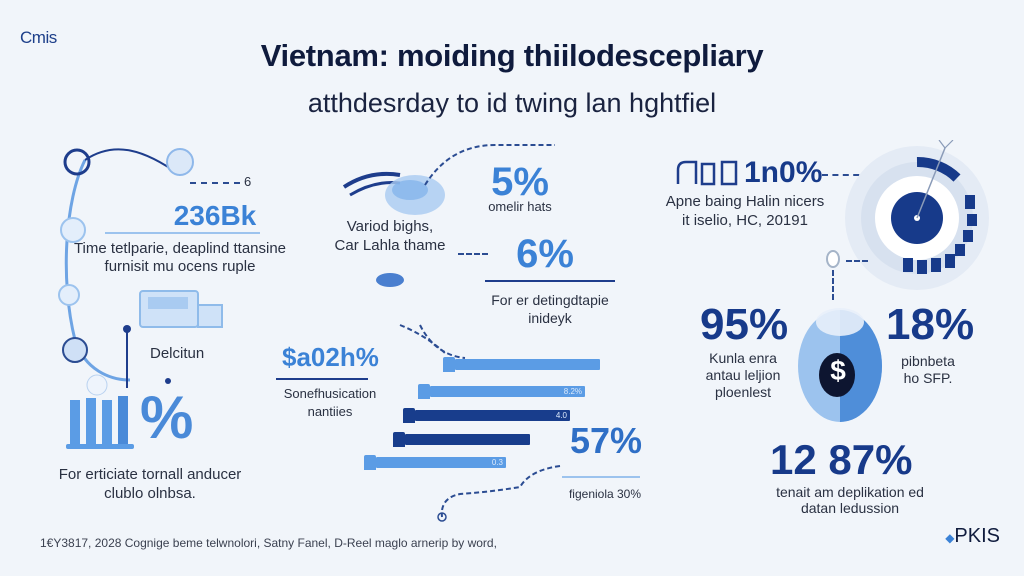 The image size is (1024, 576). Describe the element at coordinates (150, 493) in the screenshot. I see `stat-caption-line2: clublo olnbsa.` at that location.